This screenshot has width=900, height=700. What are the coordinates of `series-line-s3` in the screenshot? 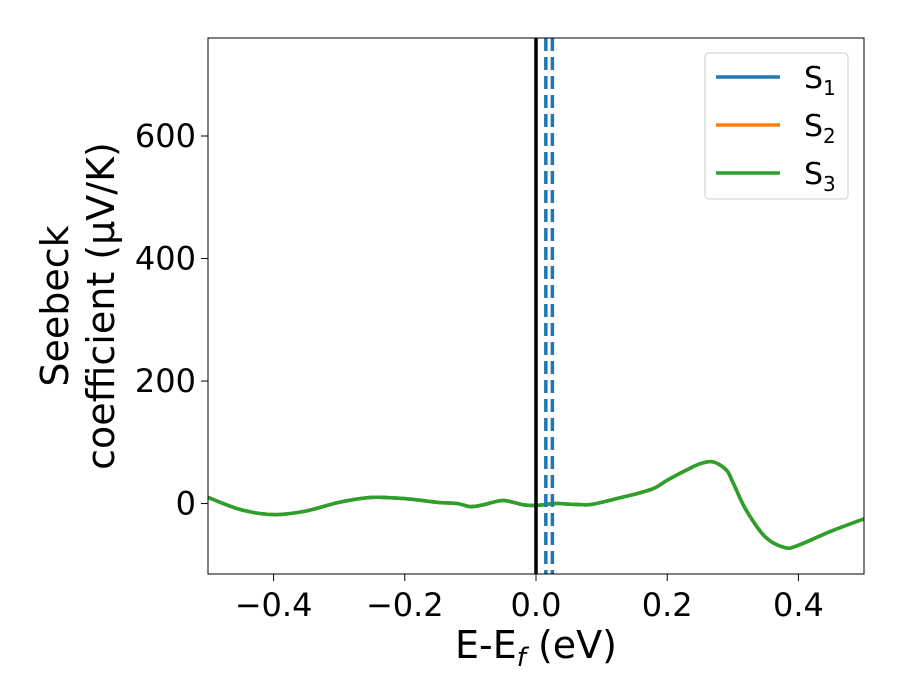 It's located at (536, 504).